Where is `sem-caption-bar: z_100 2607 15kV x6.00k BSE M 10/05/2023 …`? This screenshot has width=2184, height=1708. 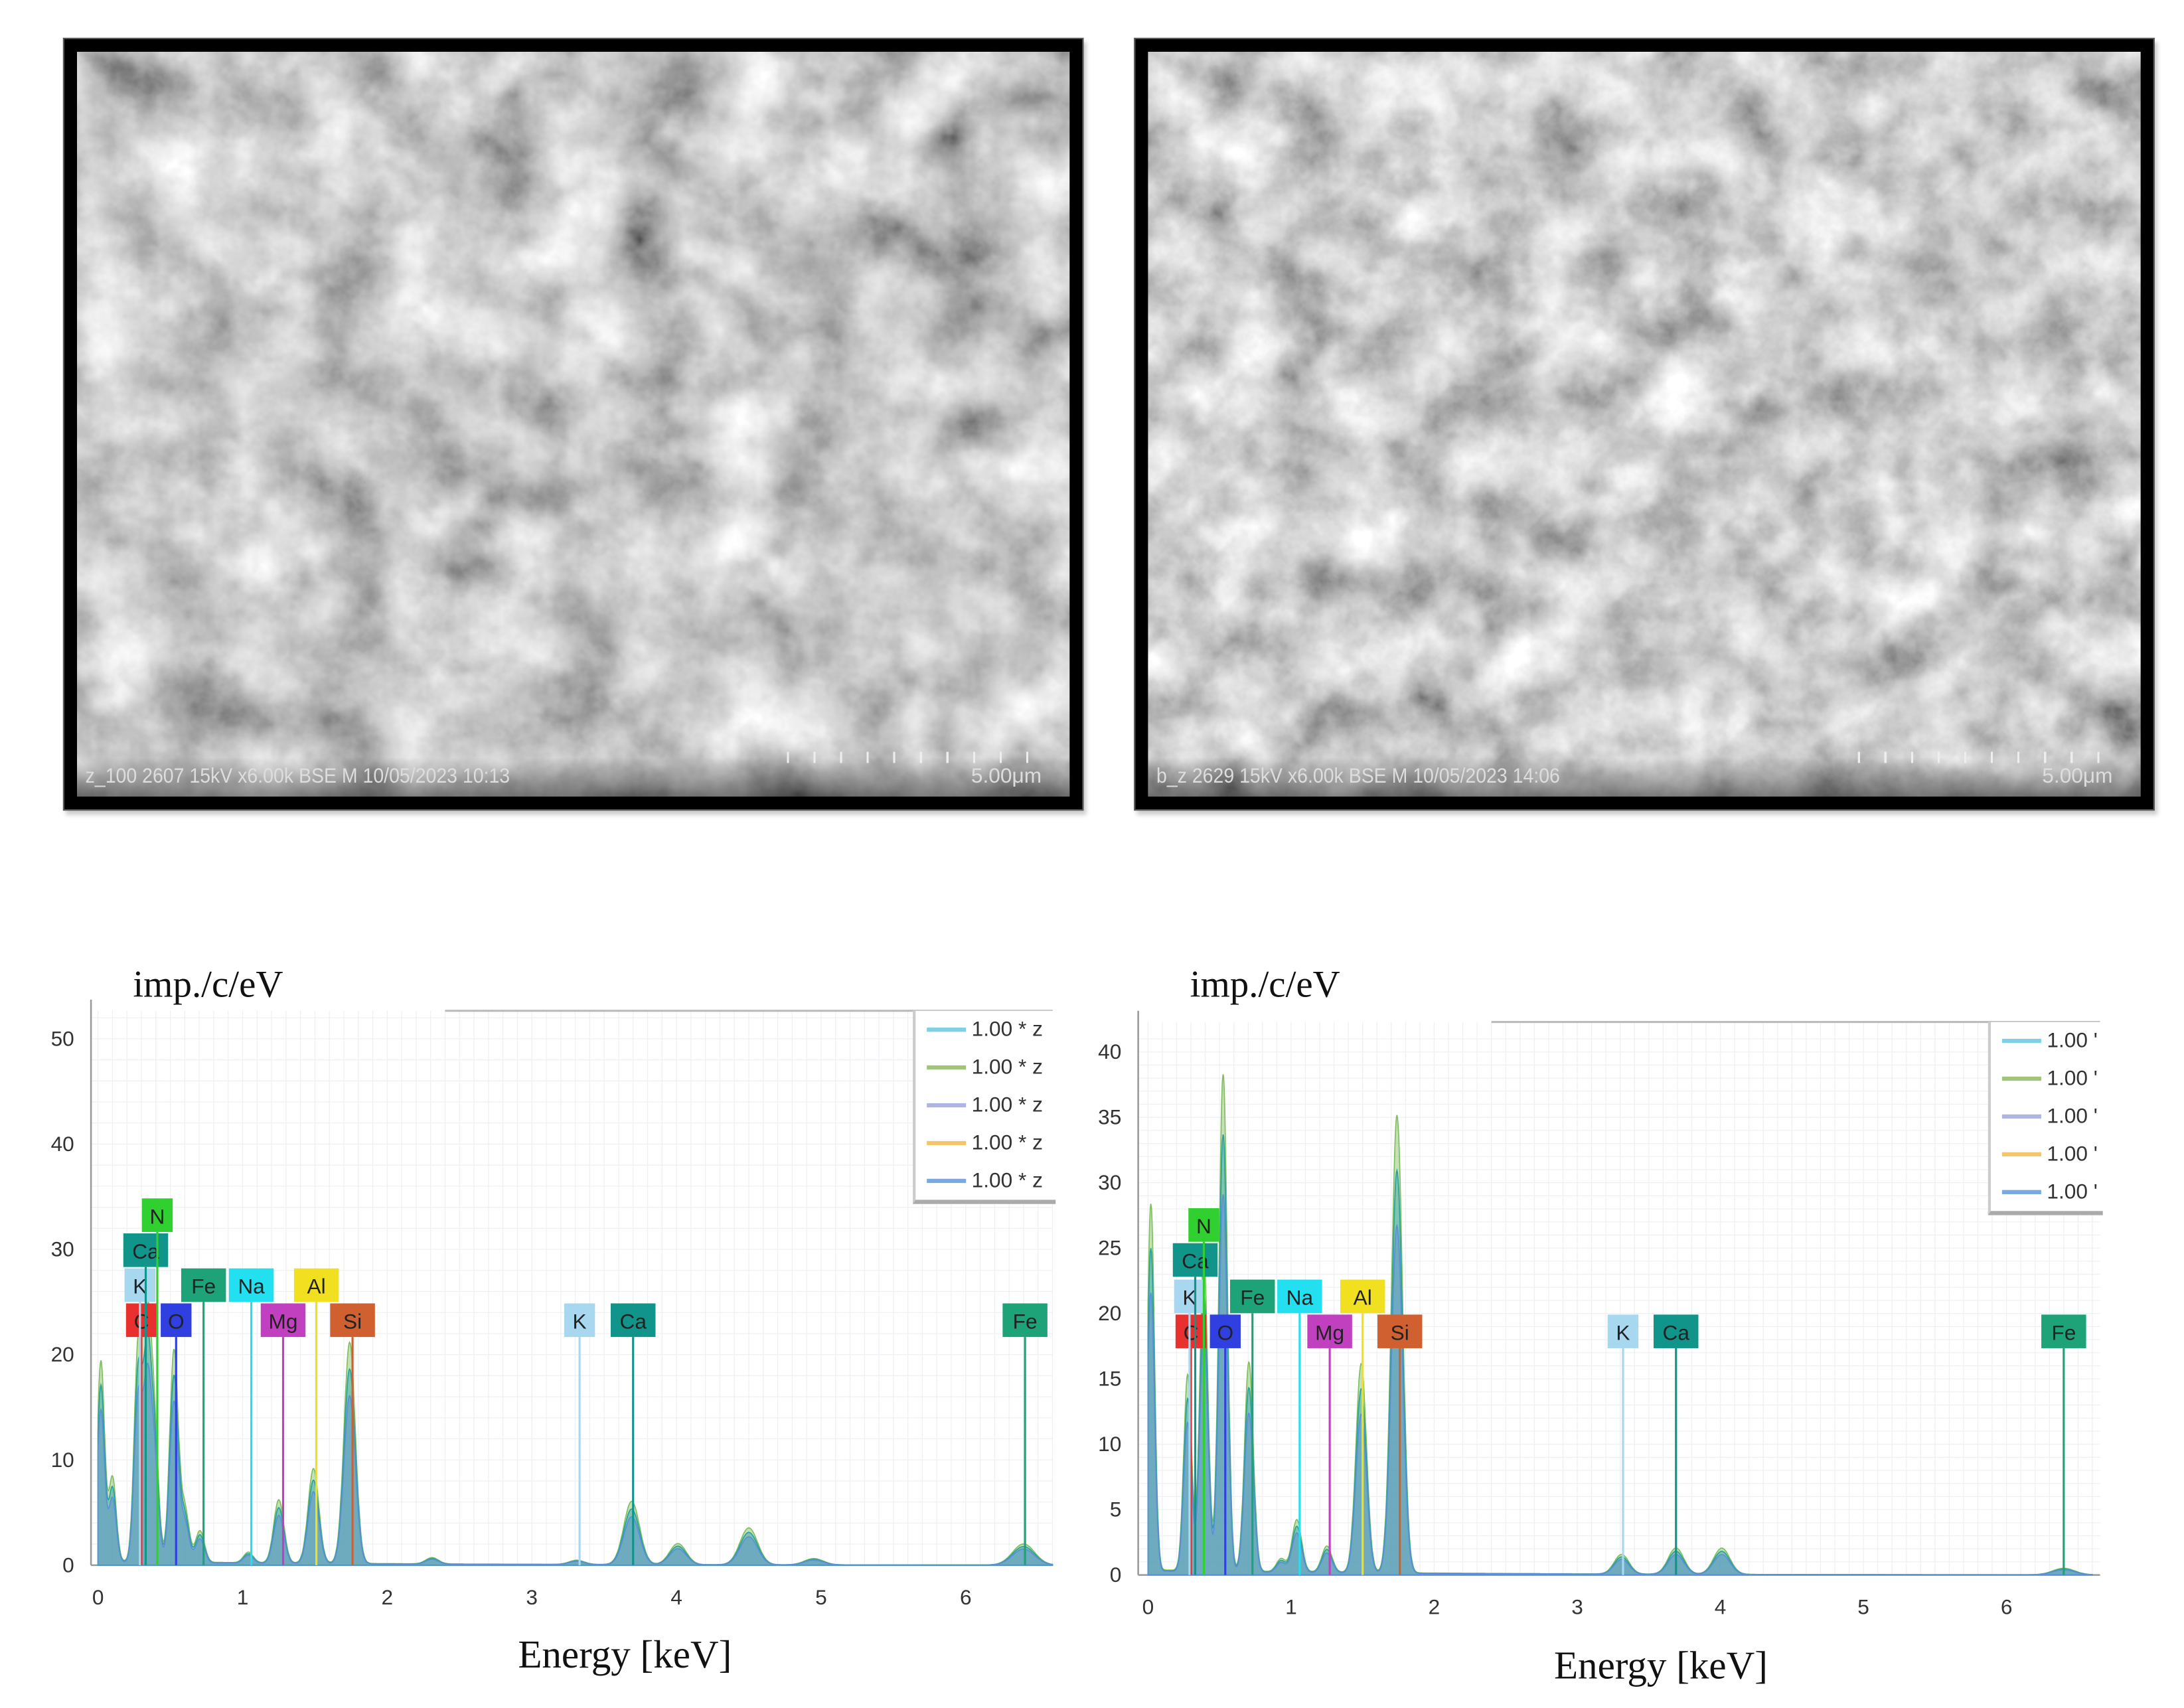 sem-caption-bar: z_100 2607 15kV x6.00k BSE M 10/05/2023 … is located at coordinates (573, 774).